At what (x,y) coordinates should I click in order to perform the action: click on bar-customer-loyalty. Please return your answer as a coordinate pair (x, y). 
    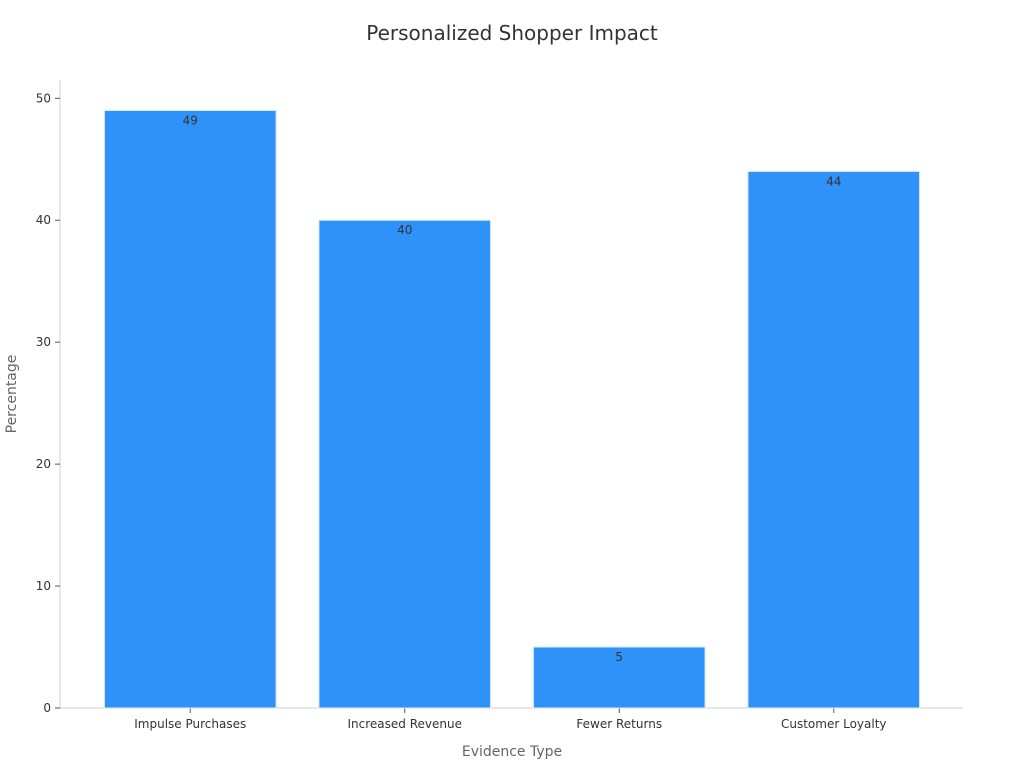
    Looking at the image, I should click on (834, 439).